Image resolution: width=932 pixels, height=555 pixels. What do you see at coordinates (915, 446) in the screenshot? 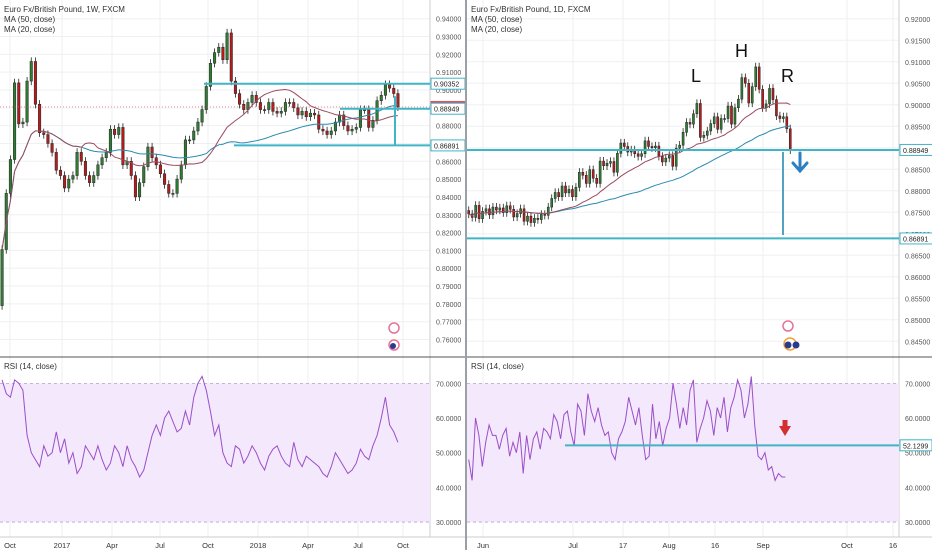
I see `rsi-level-label: 52.1299` at bounding box center [915, 446].